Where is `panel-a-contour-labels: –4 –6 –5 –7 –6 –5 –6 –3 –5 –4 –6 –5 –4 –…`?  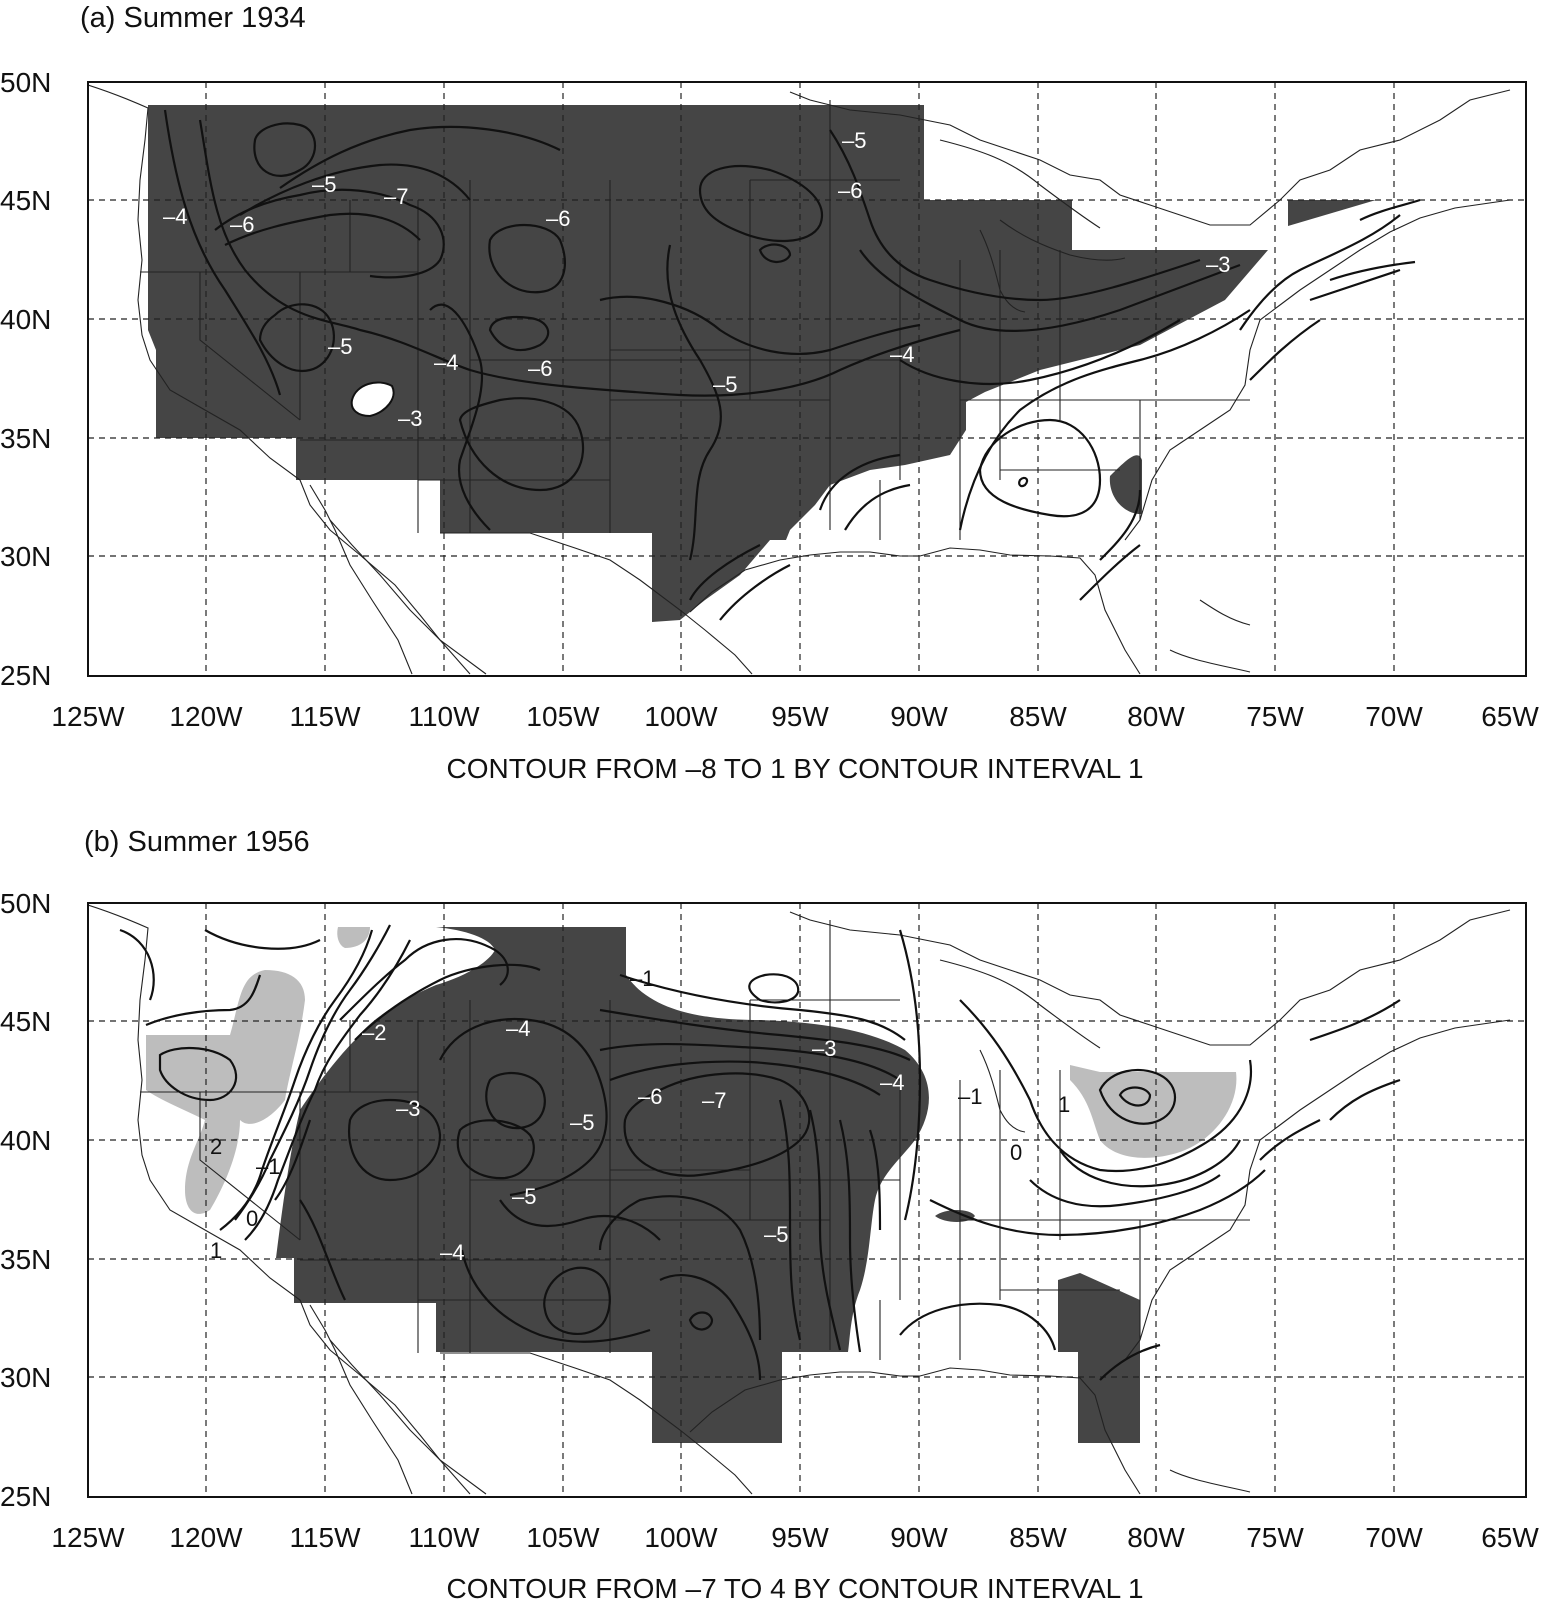 panel-a-contour-labels: –4 –6 –5 –7 –6 –5 –6 –3 –5 –4 –6 –5 –4 –… is located at coordinates (696, 279).